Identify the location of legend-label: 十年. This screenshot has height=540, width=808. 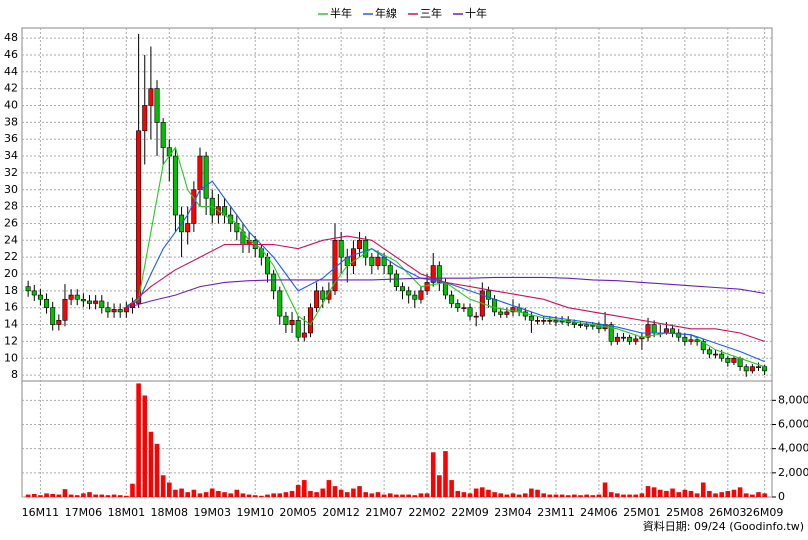
(476, 13).